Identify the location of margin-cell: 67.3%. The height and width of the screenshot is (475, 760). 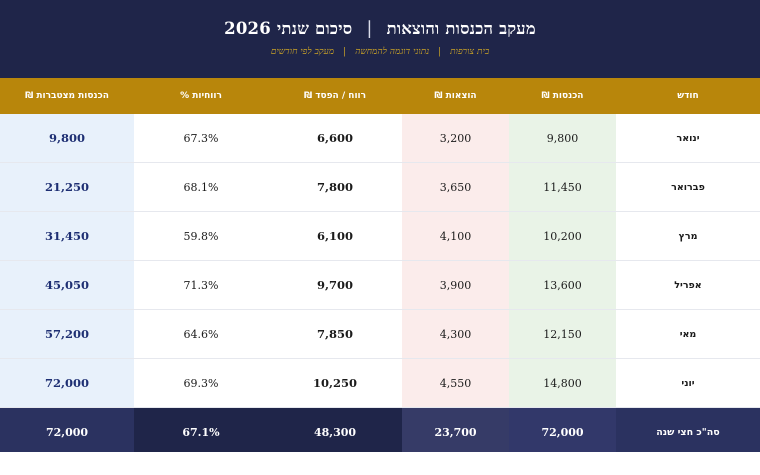
(201, 138).